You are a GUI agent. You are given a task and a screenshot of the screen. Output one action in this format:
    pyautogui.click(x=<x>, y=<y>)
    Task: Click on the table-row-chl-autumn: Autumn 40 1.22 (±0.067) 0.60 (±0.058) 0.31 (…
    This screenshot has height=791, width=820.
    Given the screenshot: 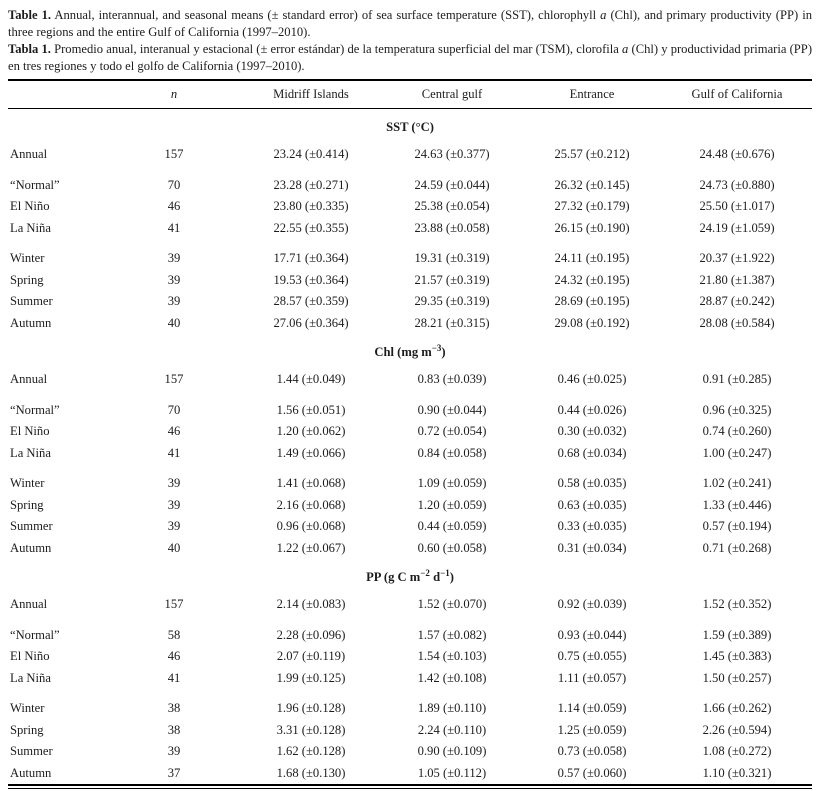 What is the action you would take?
    pyautogui.click(x=410, y=549)
    